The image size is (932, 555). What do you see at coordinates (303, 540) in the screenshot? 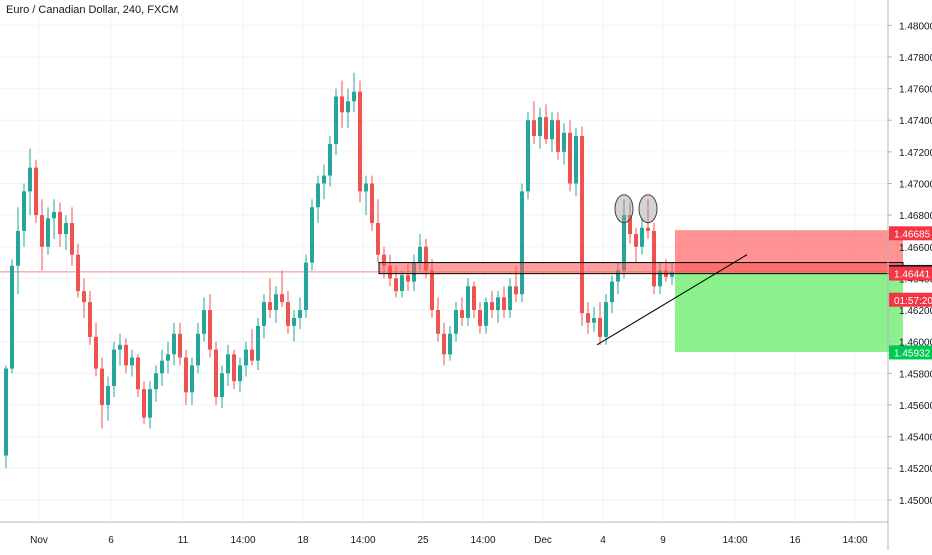
I see `x-tick-label: 18` at bounding box center [303, 540].